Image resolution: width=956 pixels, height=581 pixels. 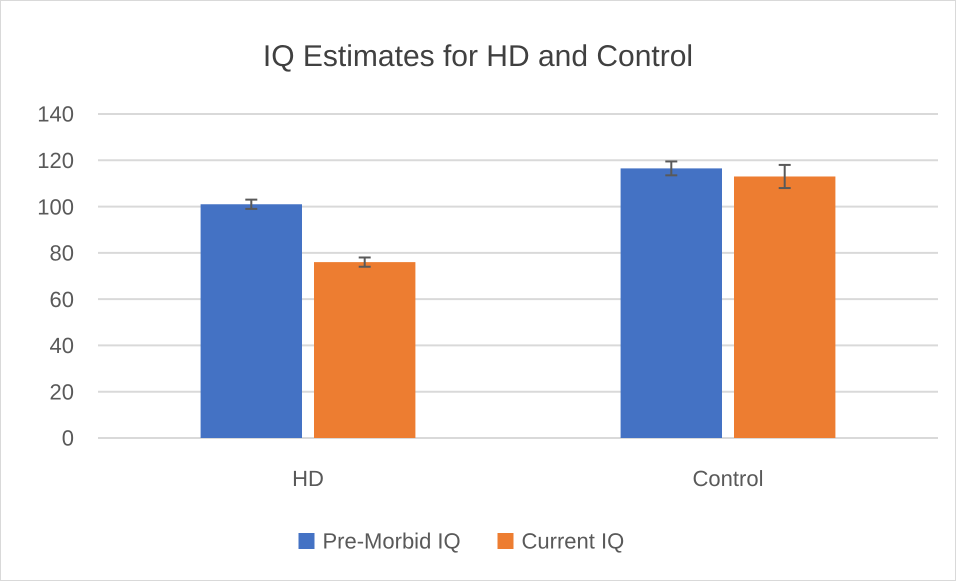 What do you see at coordinates (62, 299) in the screenshot?
I see `y-tick-label: 60` at bounding box center [62, 299].